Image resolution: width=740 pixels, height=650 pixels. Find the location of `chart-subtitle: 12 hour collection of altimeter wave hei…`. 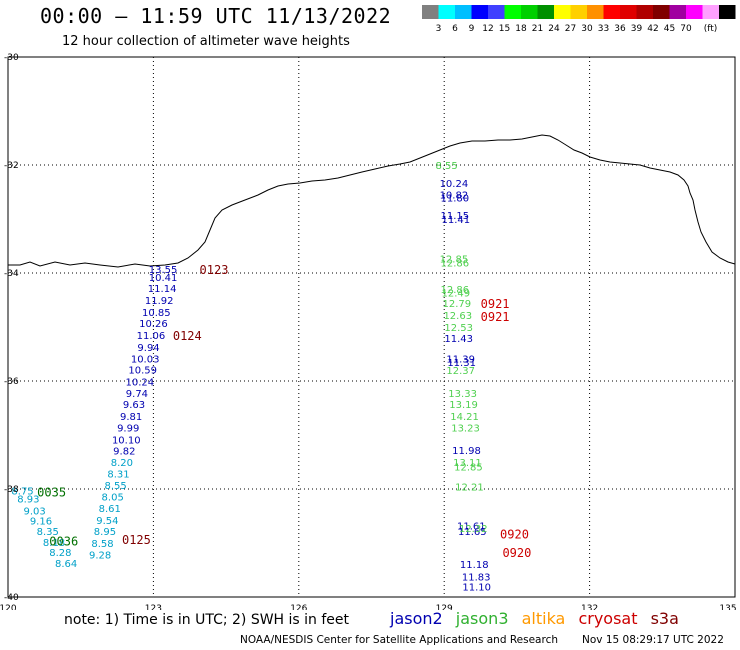

chart-subtitle: 12 hour collection of altimeter wave hei… is located at coordinates (206, 41).